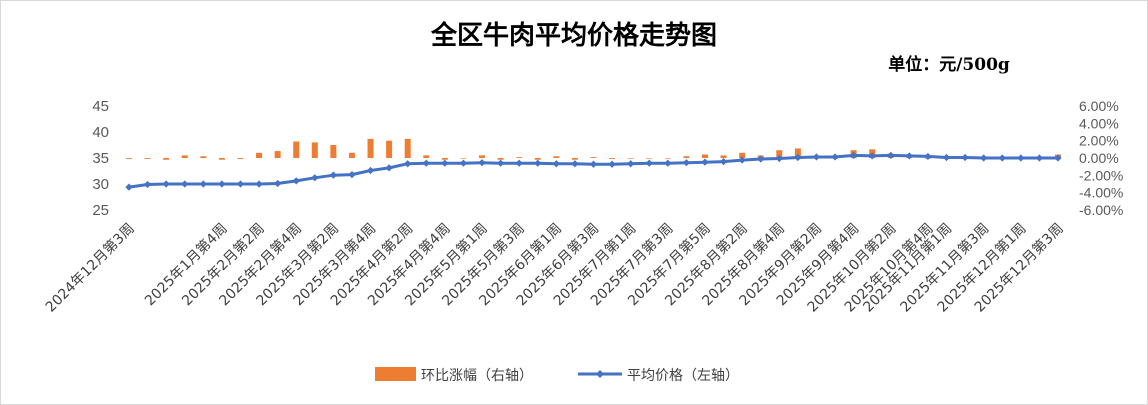 The width and height of the screenshot is (1148, 405). I want to click on legend-bar-label: 环比涨幅（右轴）, so click(477, 376).